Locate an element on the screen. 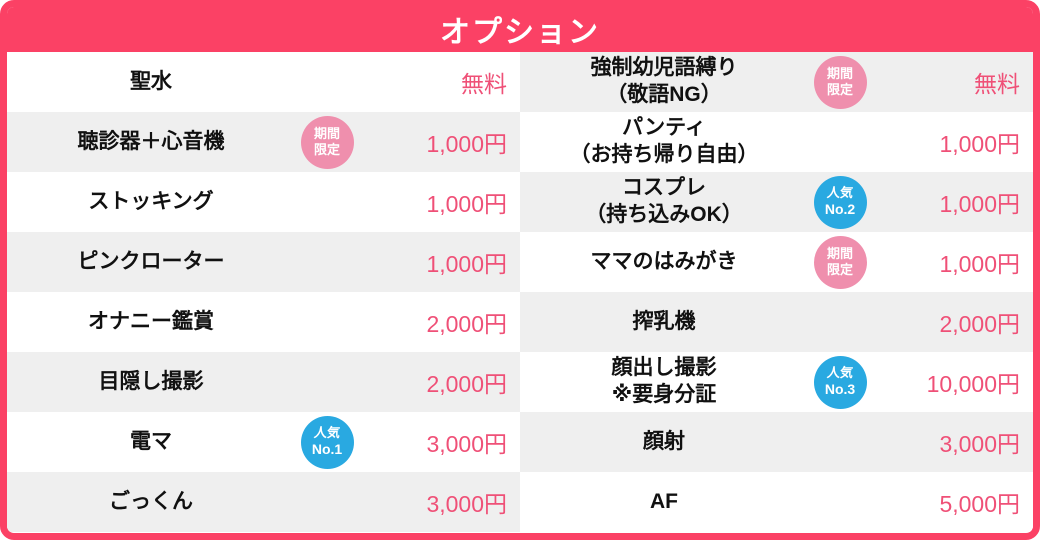 The height and width of the screenshot is (540, 1040). page-title: オプション is located at coordinates (520, 32).